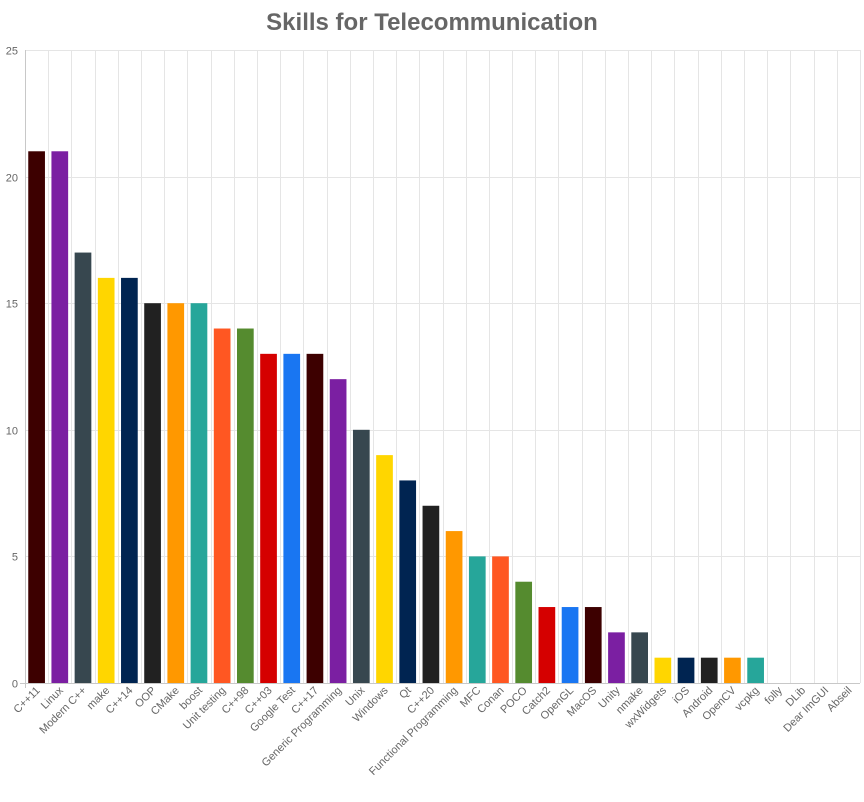 The image size is (864, 802). What do you see at coordinates (405, 693) in the screenshot?
I see `x-tick-label: Qt` at bounding box center [405, 693].